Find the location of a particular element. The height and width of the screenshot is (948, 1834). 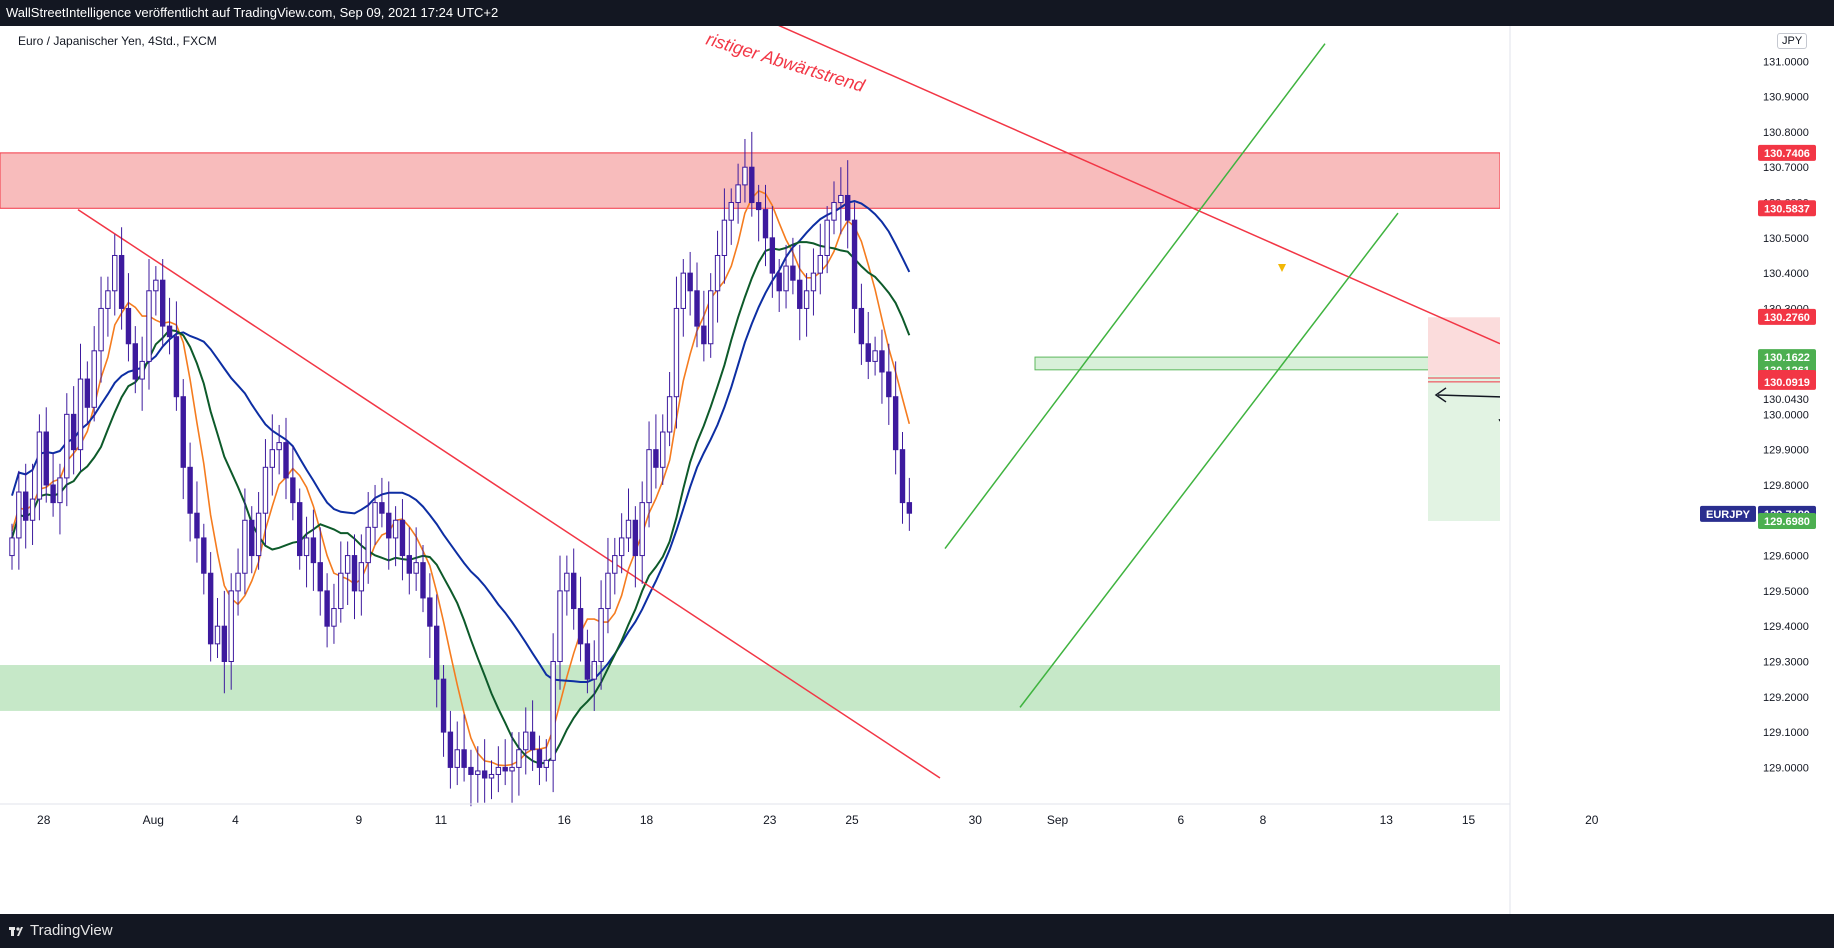

symbol-title: Euro / Japanischer Yen, 4Std., FXCM is located at coordinates (117, 41).